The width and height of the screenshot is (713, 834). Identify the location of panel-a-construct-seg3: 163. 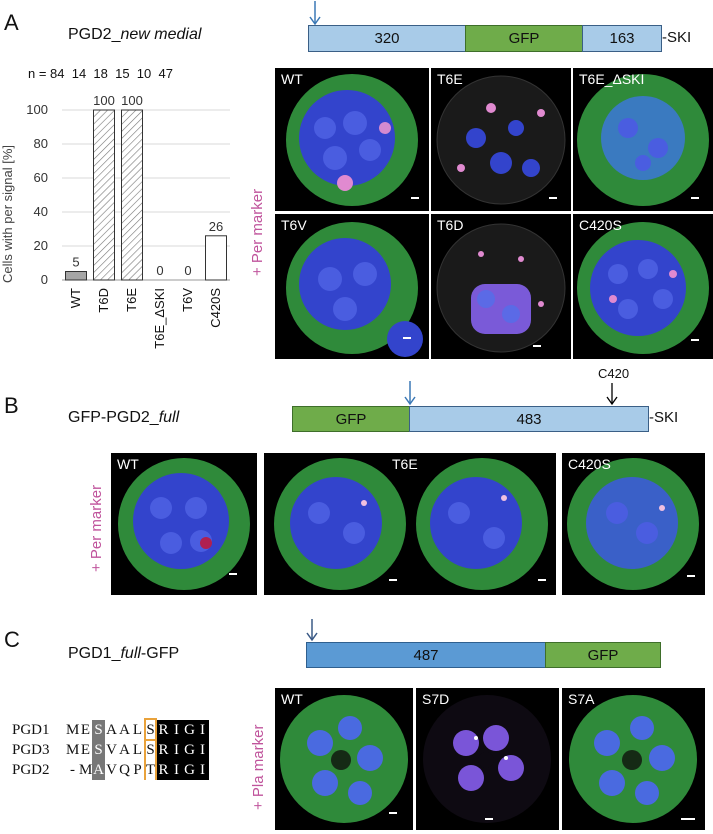
(622, 38).